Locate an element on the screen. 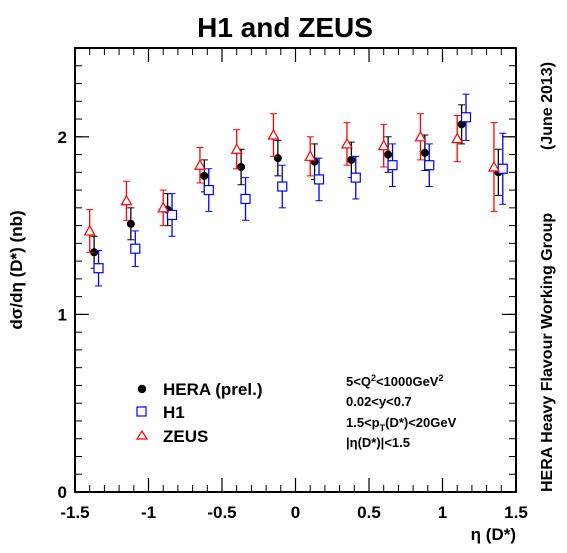 The width and height of the screenshot is (567, 553). x-tick-label: -1 is located at coordinates (148, 512).